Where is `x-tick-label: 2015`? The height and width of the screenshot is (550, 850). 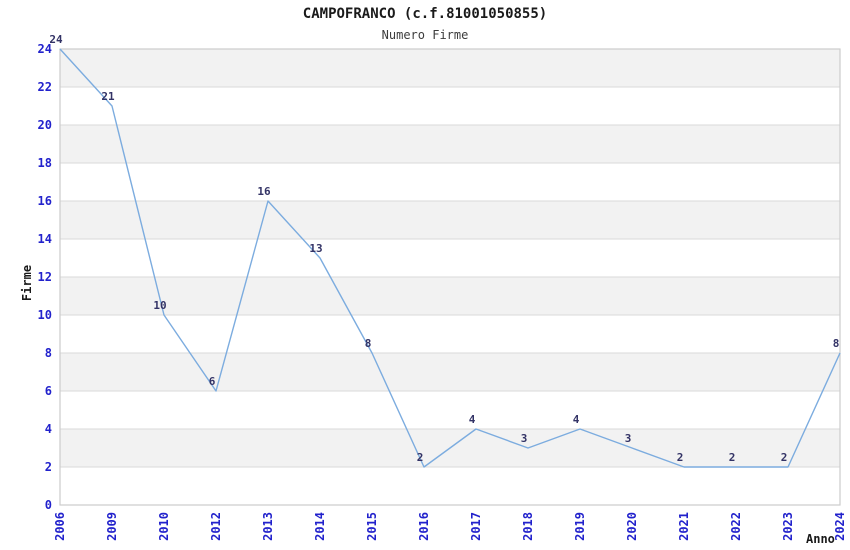
x-tick-label: 2015 is located at coordinates (372, 526).